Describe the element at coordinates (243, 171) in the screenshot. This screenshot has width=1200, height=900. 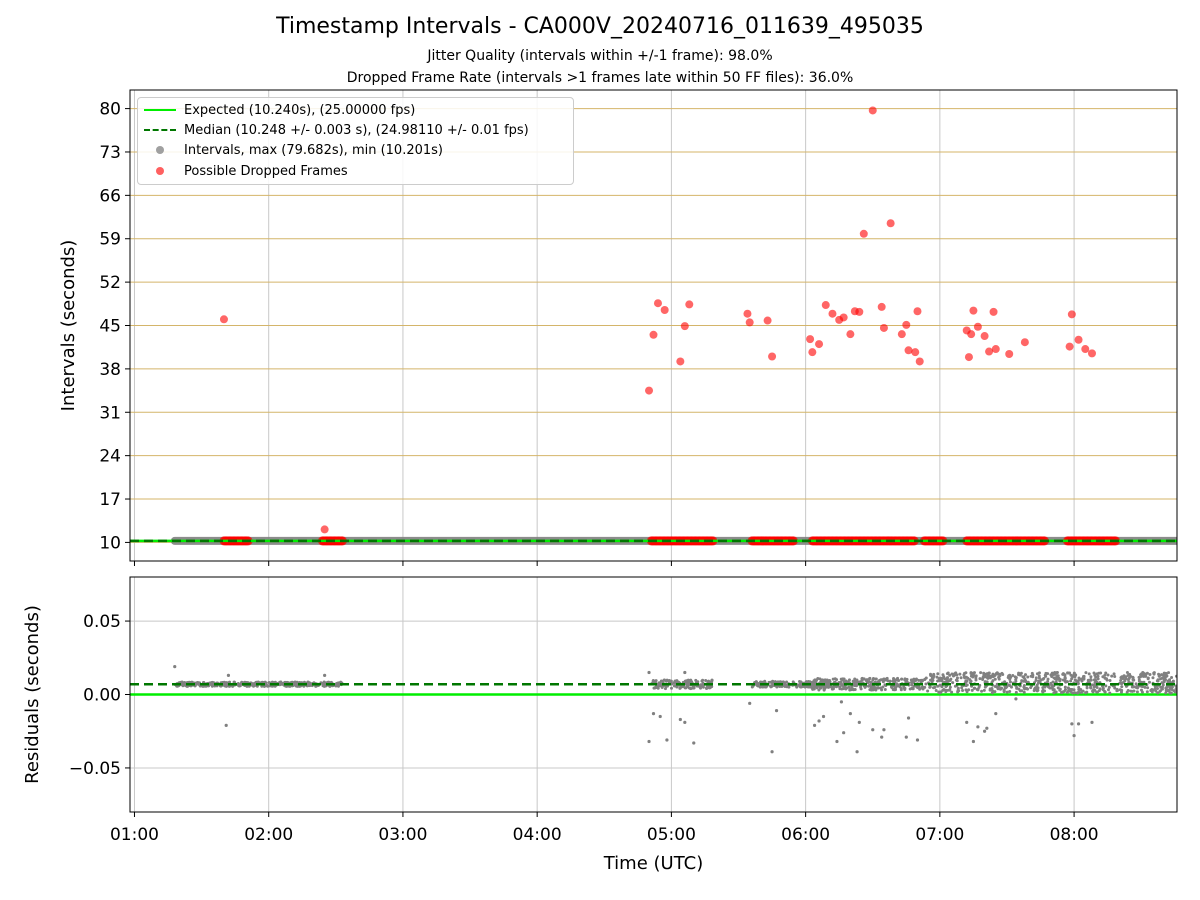
I see `legend-entry-dropped: Possible Dropped Frames` at that location.